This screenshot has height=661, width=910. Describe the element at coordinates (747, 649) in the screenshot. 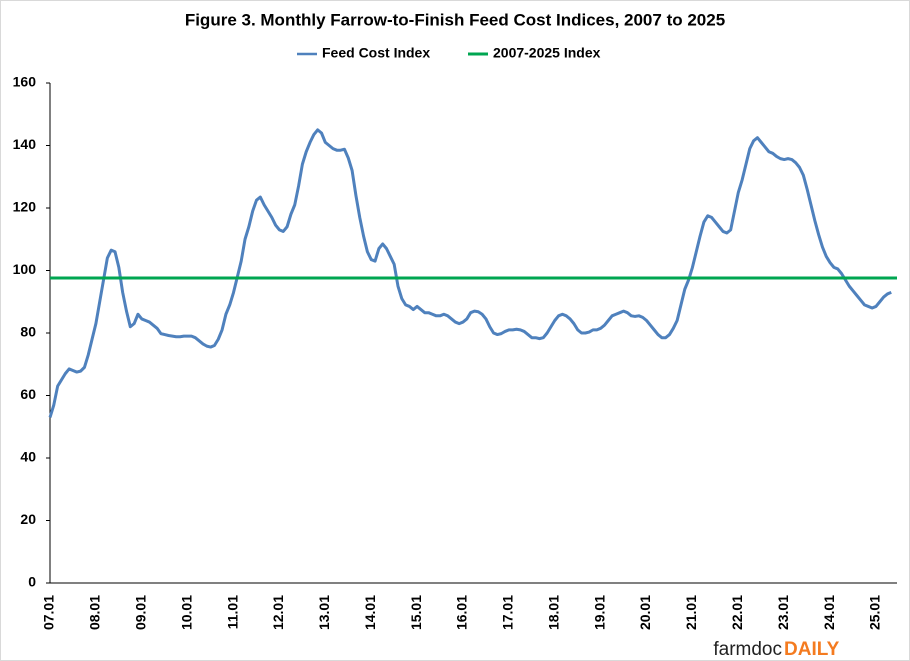

I see `logo-farmdoc: farmdoc` at that location.